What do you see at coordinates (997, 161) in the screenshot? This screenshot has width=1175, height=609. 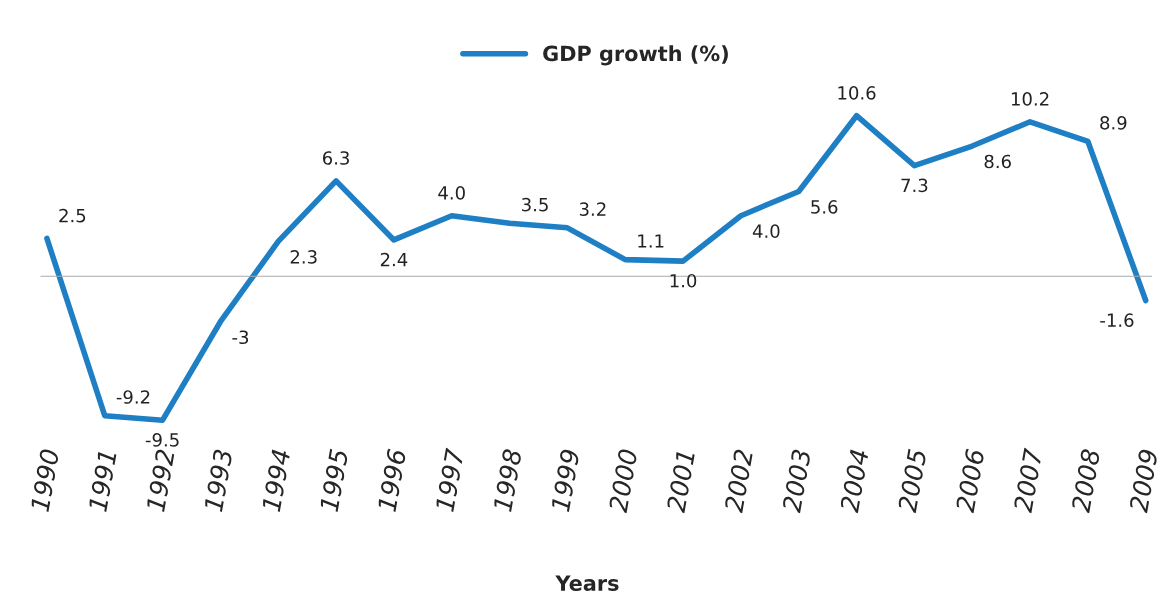 I see `data-label: 8.6` at bounding box center [997, 161].